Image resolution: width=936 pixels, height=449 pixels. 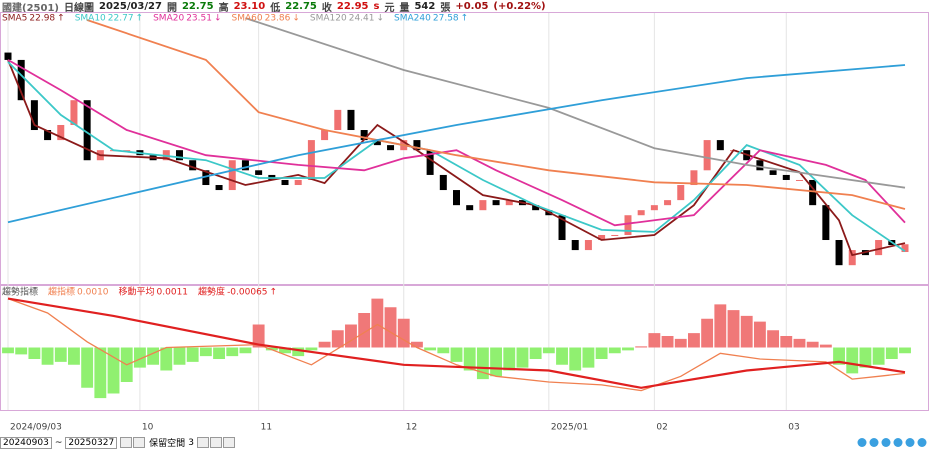 What do you see at coordinates (130, 6) in the screenshot?
I see `header-item: 2025/03/27` at bounding box center [130, 6].